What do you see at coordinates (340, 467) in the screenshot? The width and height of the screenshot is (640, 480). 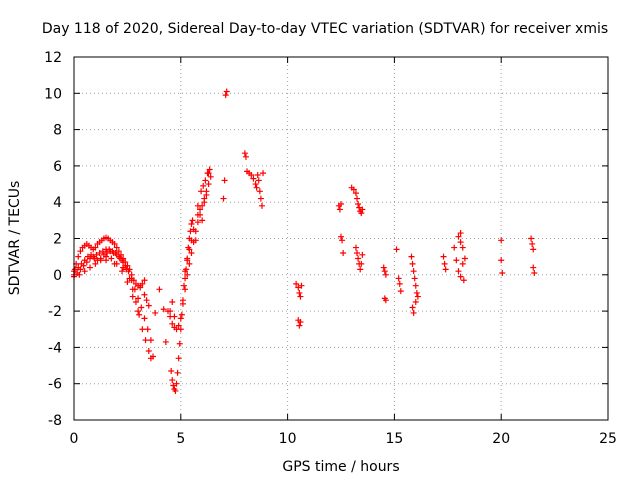 I see `x-axis-label: GPS time / hours` at bounding box center [340, 467].